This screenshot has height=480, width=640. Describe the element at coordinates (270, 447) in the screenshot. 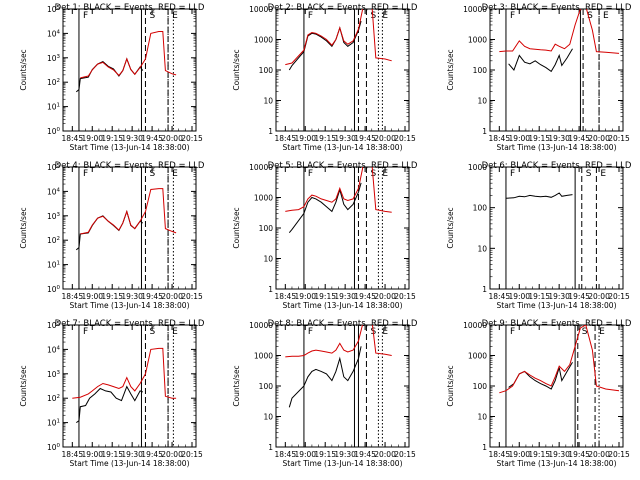

I see `y-tick-label: 1` at that location.